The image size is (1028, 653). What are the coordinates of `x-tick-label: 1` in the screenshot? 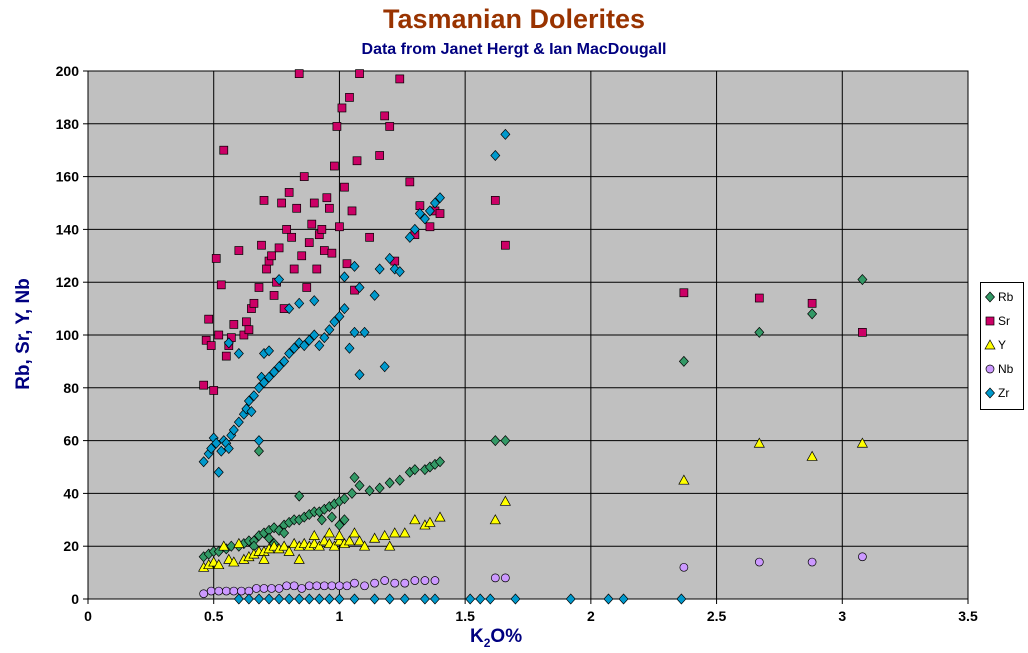 It's located at (340, 616).